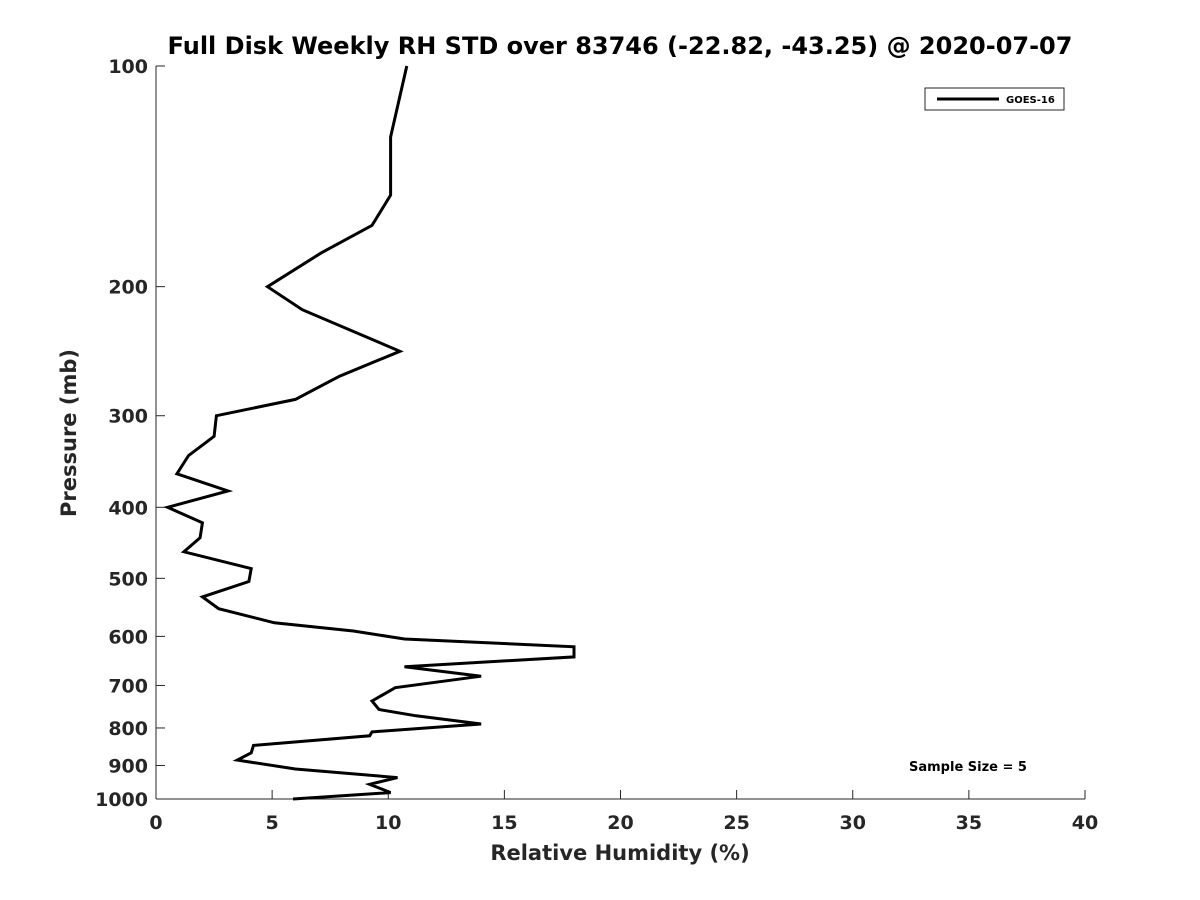 The height and width of the screenshot is (900, 1200). Describe the element at coordinates (121, 800) in the screenshot. I see `y-tick-label: 1000` at that location.